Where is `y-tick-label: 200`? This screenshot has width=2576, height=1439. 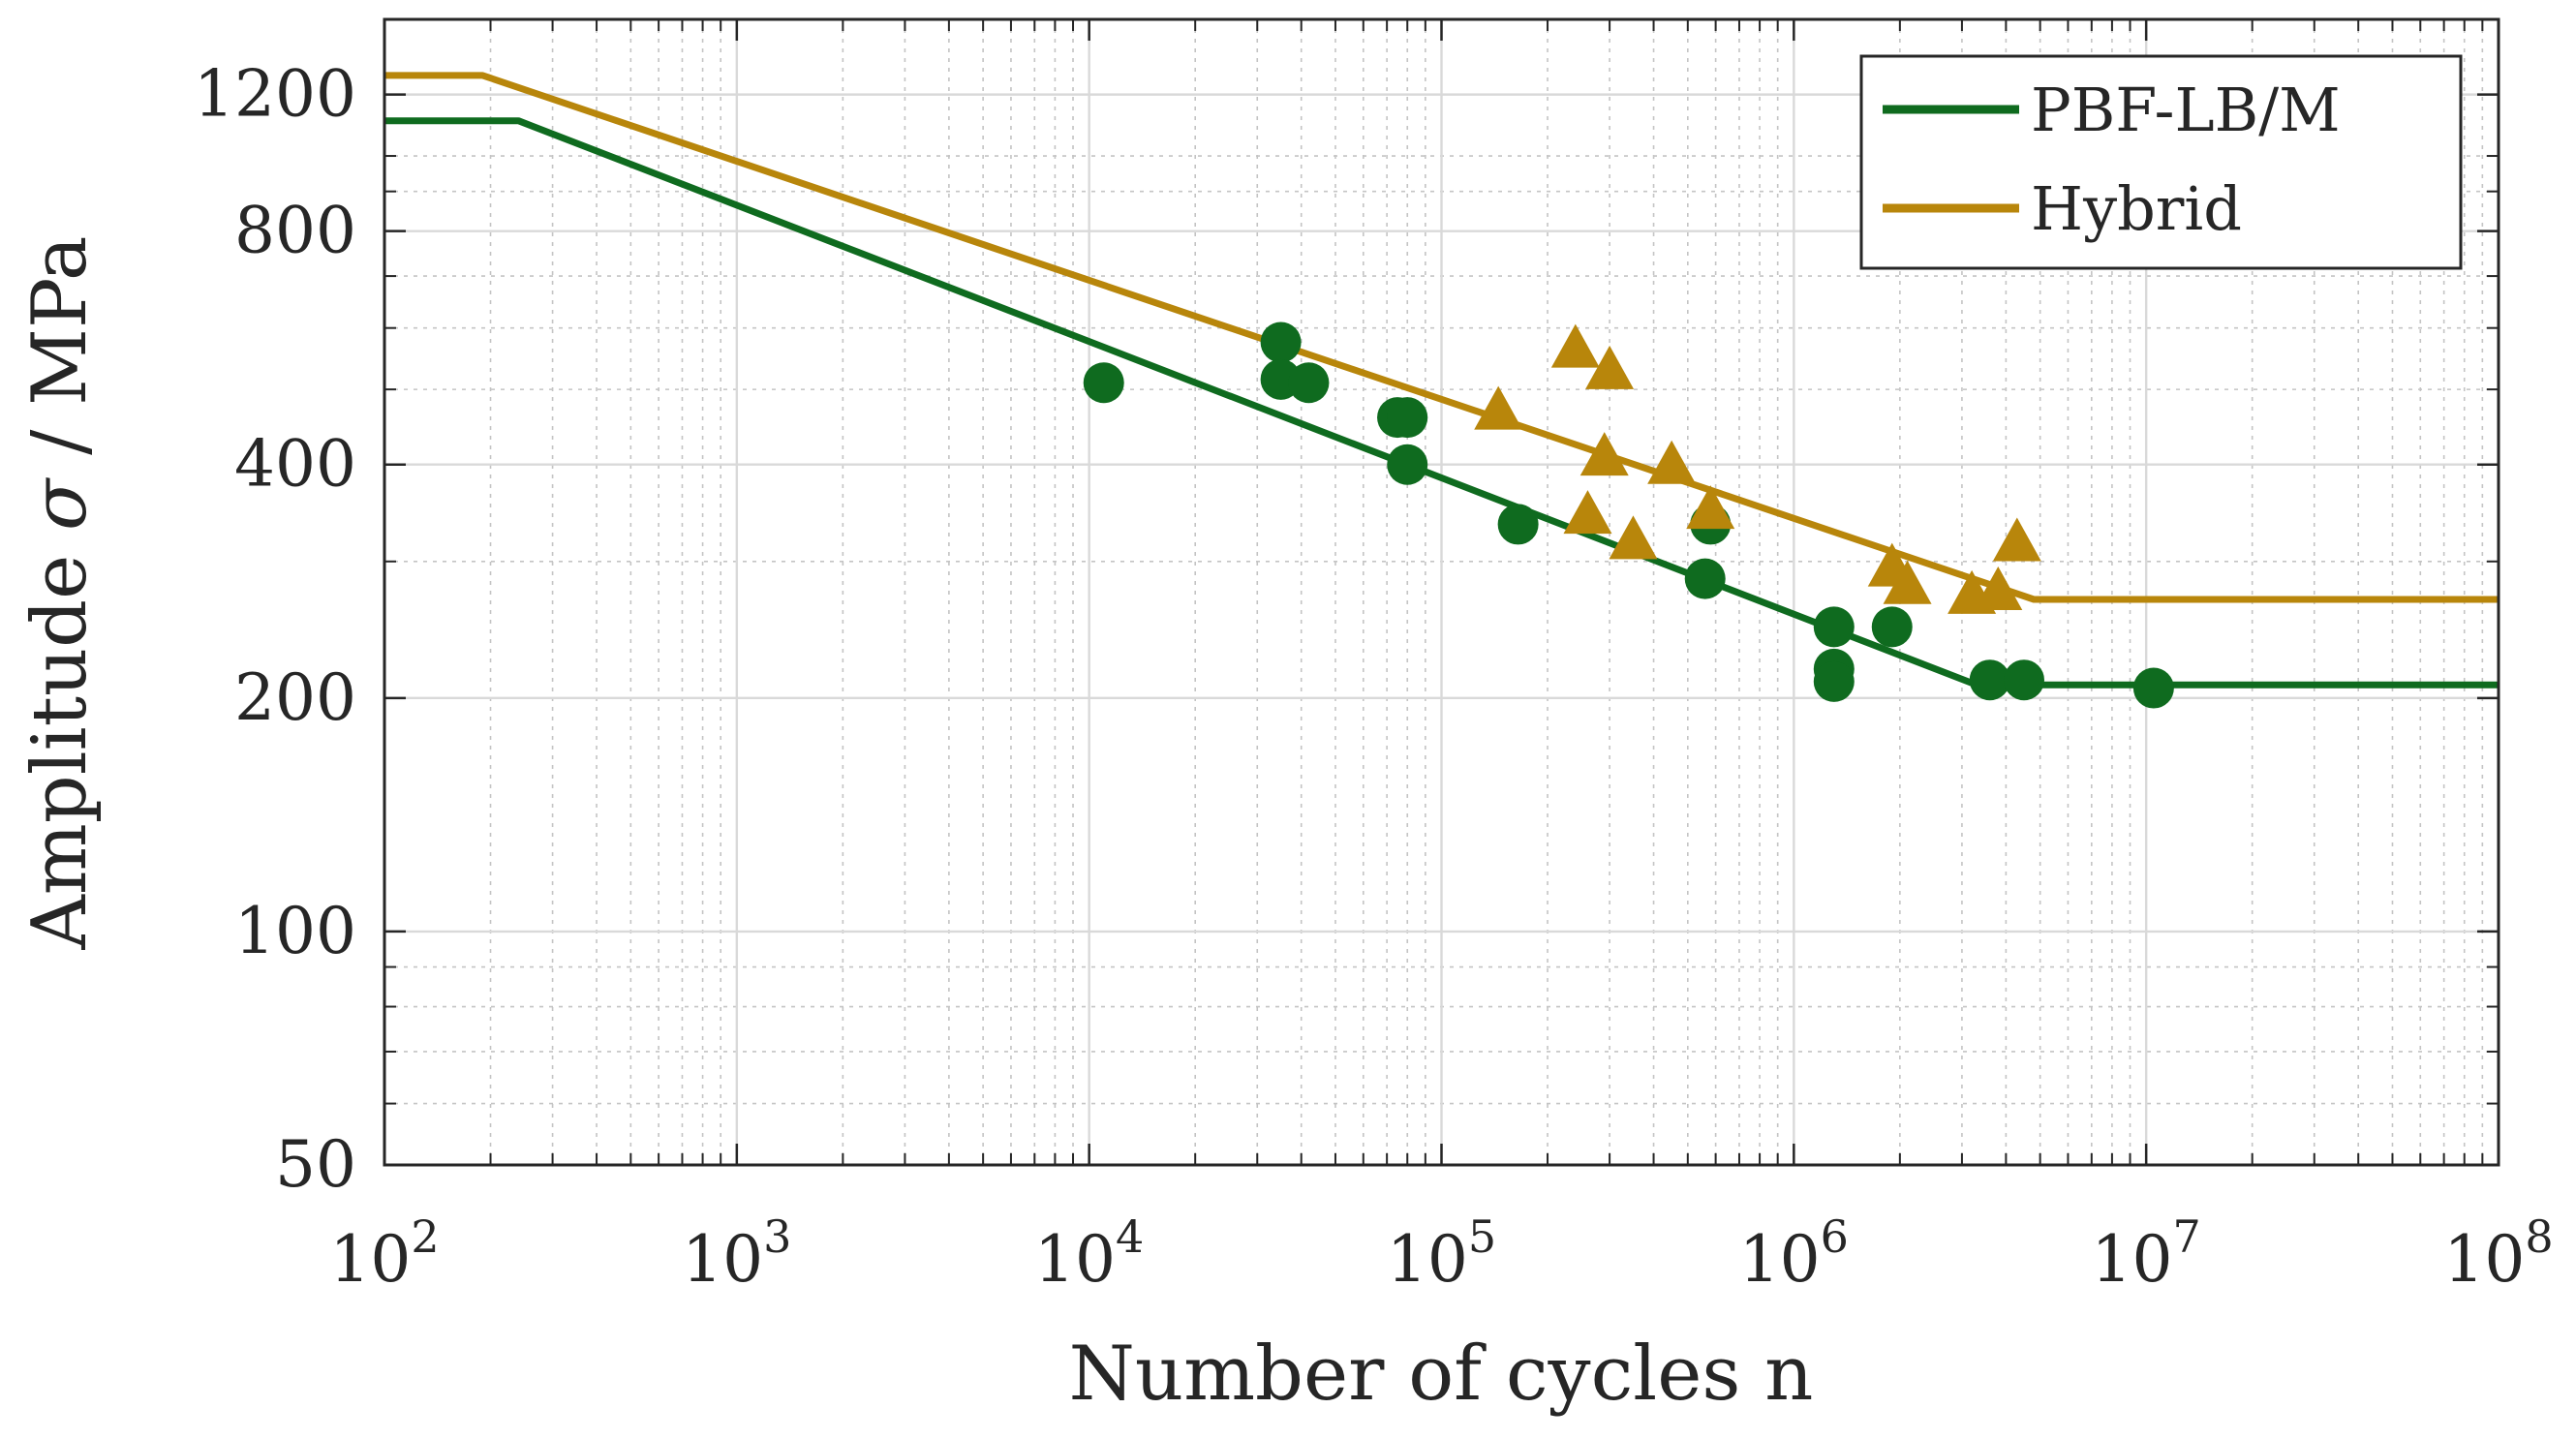
y-tick-label: 200 is located at coordinates (295, 697).